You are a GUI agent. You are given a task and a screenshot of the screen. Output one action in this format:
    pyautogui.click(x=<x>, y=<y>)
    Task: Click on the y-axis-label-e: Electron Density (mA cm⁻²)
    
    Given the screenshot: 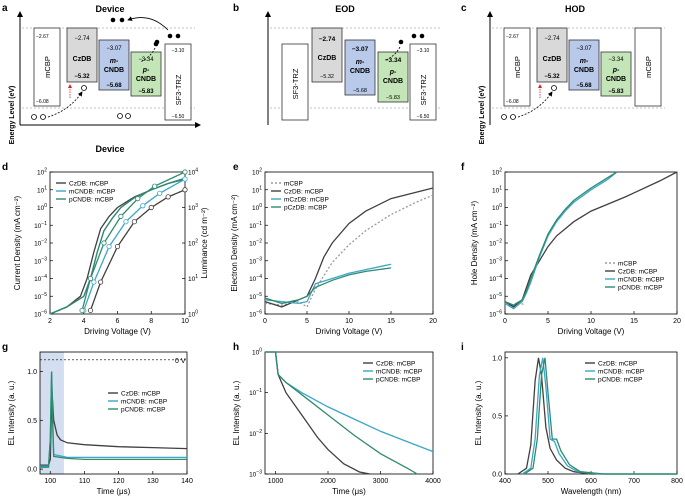 What is the action you would take?
    pyautogui.click(x=234, y=242)
    